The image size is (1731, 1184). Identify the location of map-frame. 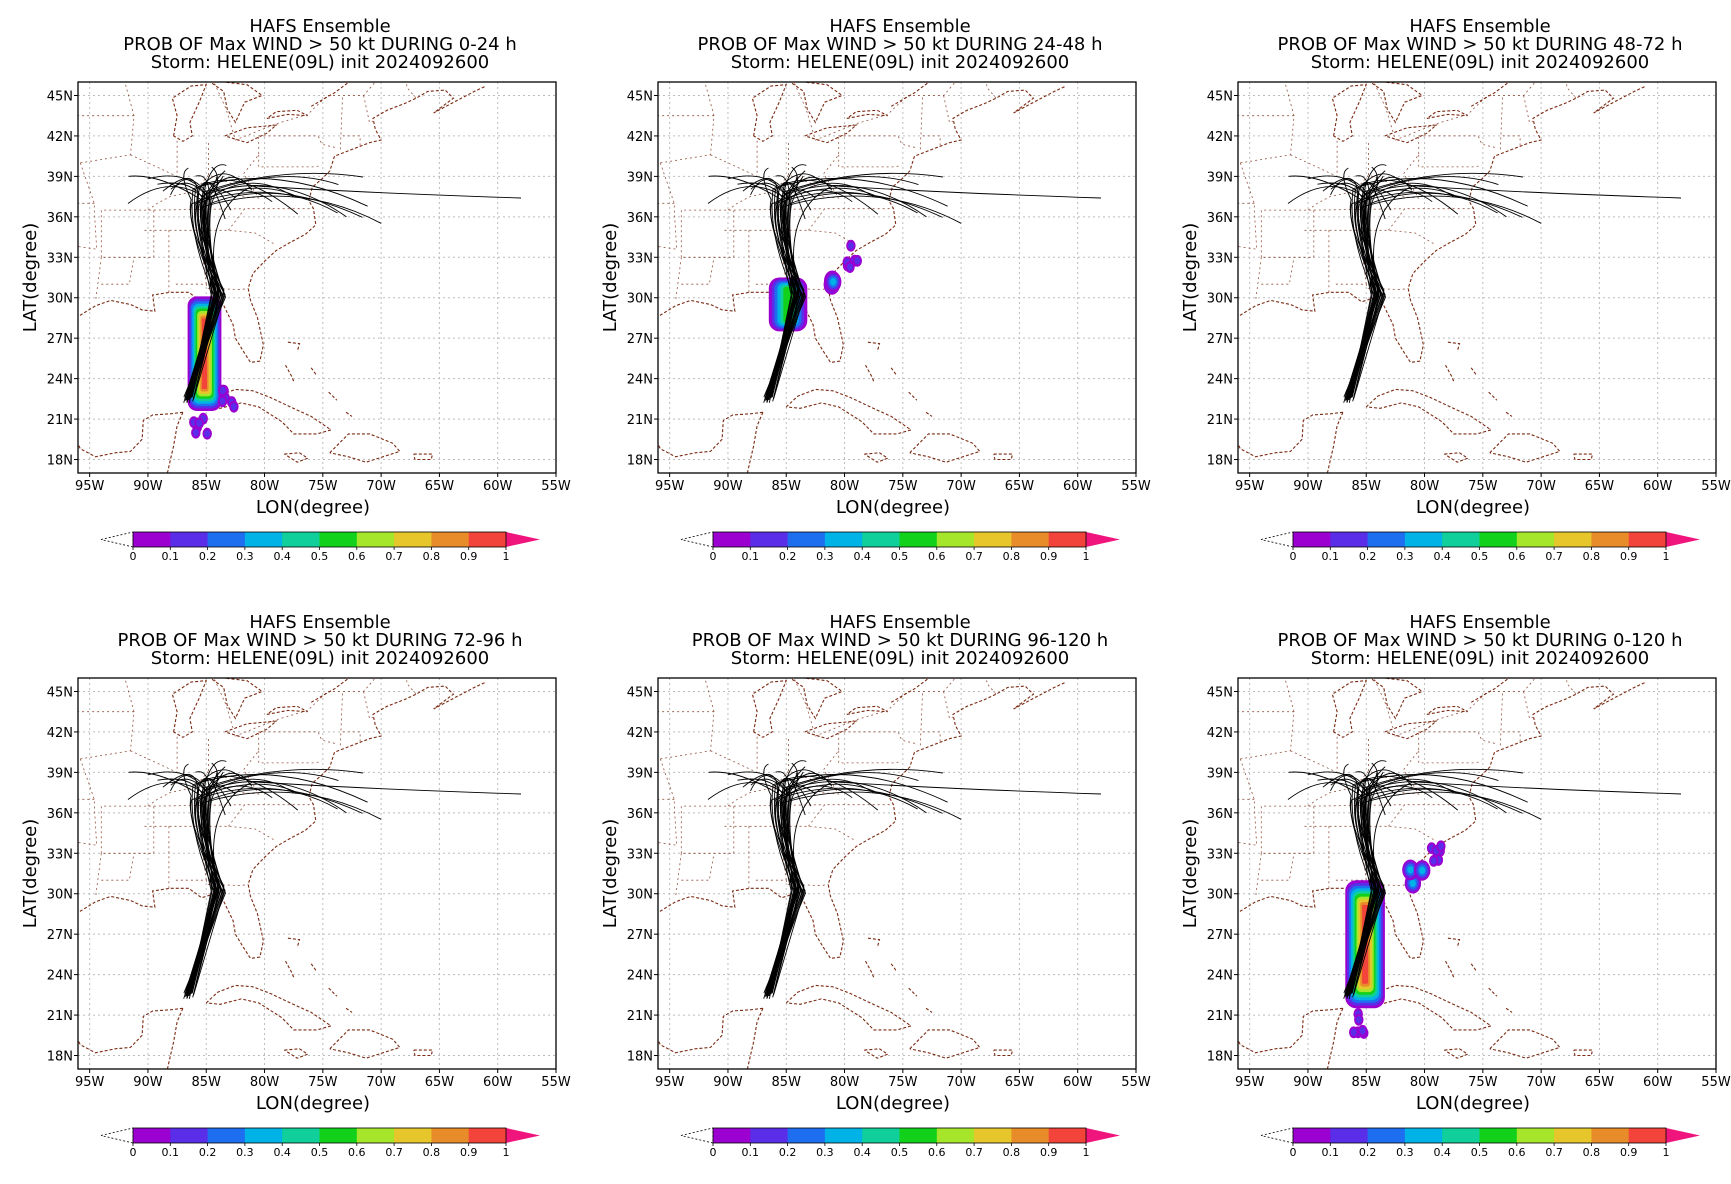
(897, 277).